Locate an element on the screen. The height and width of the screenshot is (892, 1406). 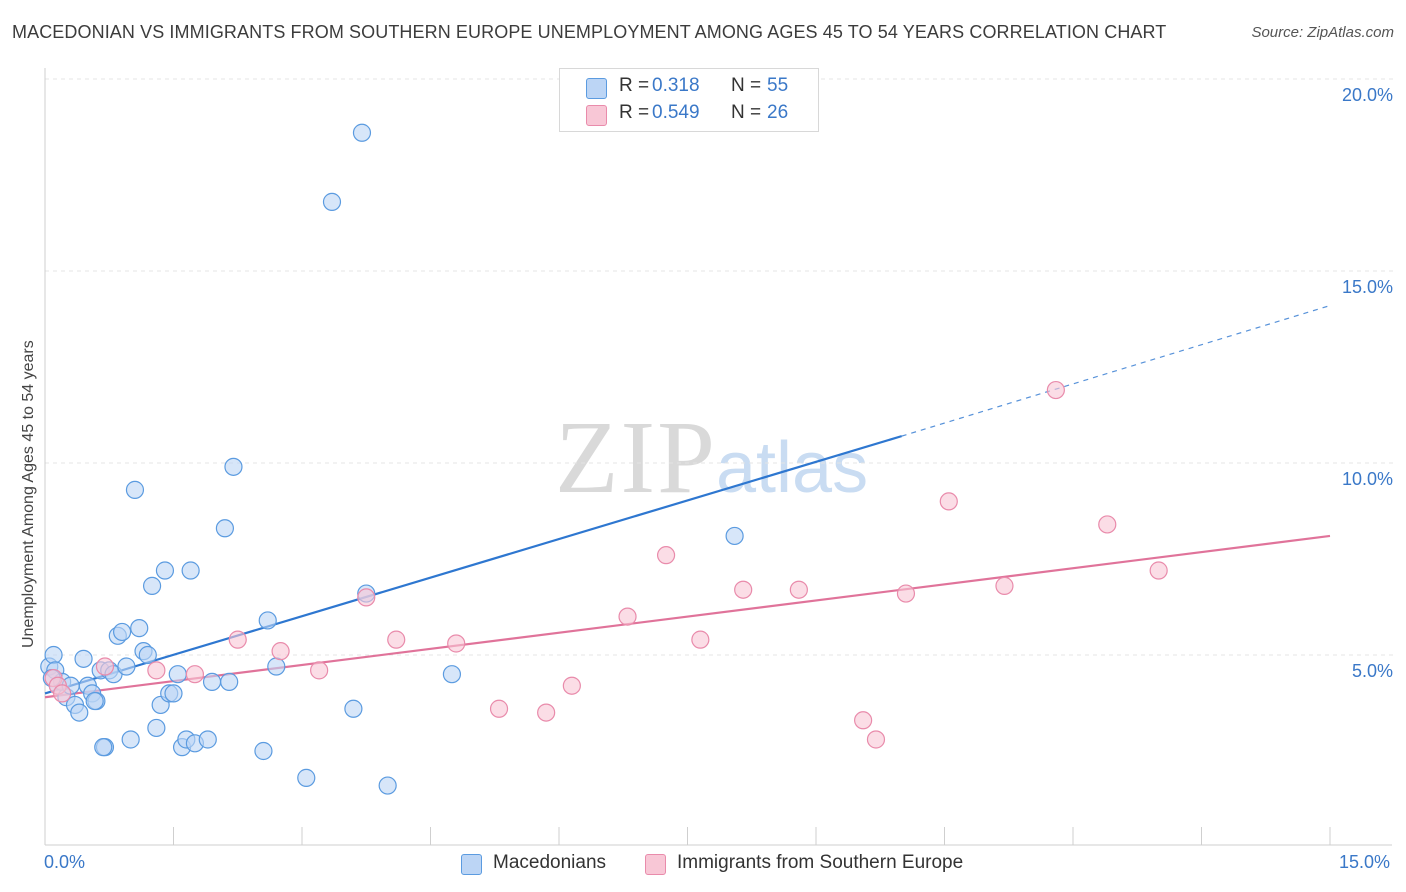
y-tick-label: 20.0% is located at coordinates (1367, 95).